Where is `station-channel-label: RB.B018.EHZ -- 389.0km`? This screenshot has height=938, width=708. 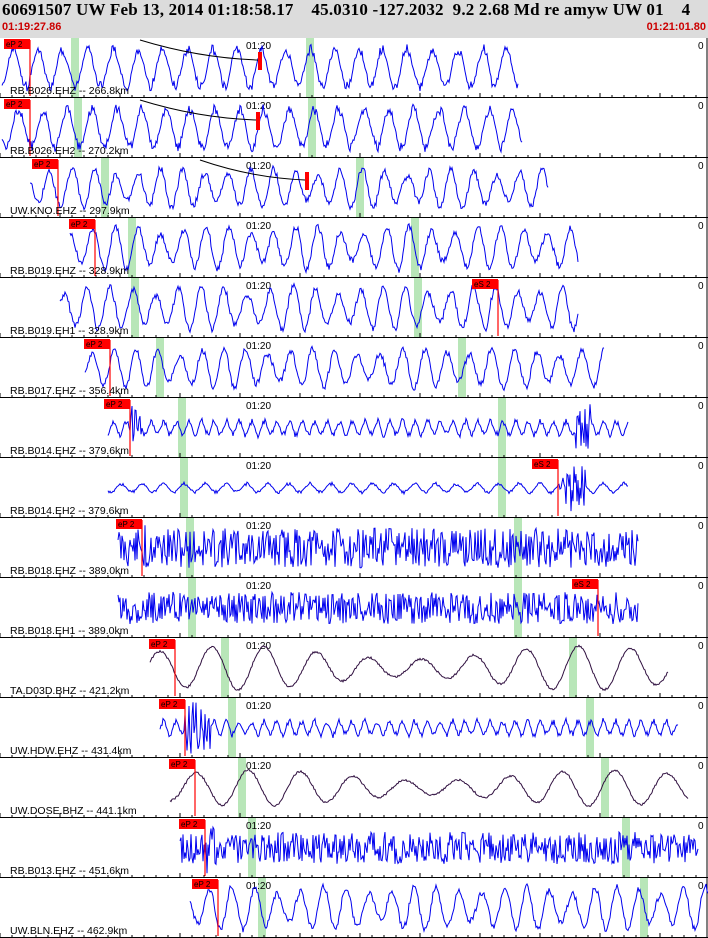
station-channel-label: RB.B018.EHZ -- 389.0km is located at coordinates (69, 571).